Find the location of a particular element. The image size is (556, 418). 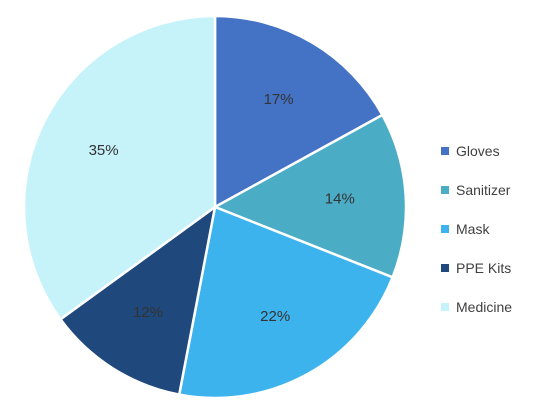

legend-item-ppe-kits: PPE Kits is located at coordinates (498, 267).